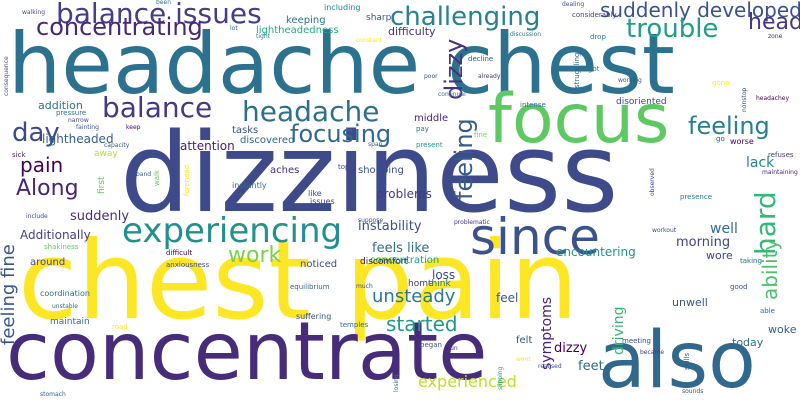  What do you see at coordinates (47, 188) in the screenshot?
I see `word-along: Along` at bounding box center [47, 188].